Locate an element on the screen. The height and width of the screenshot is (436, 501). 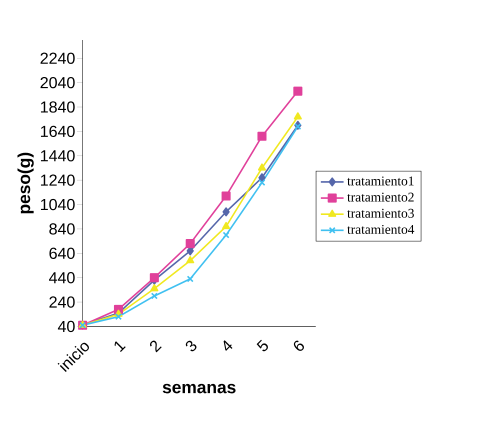
x-tick-label: 6 is located at coordinates (299, 346).